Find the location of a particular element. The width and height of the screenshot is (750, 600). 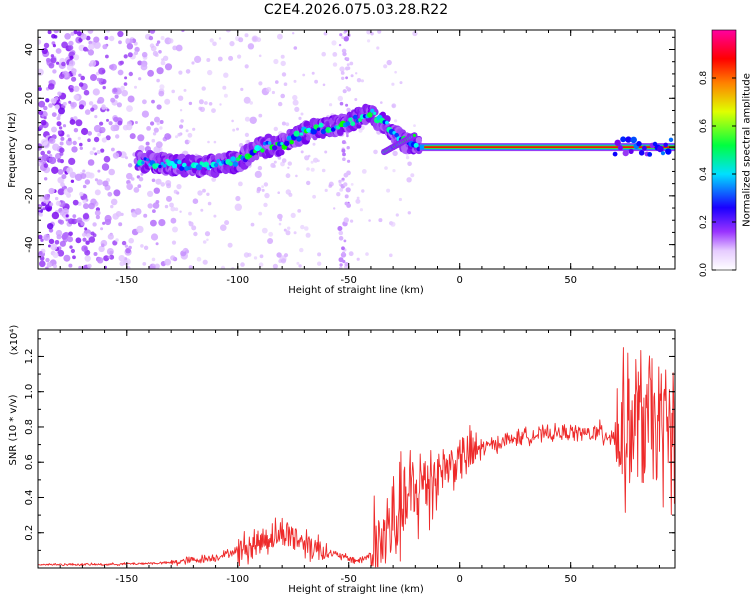

x-tick-label: -150 is located at coordinates (126, 280).